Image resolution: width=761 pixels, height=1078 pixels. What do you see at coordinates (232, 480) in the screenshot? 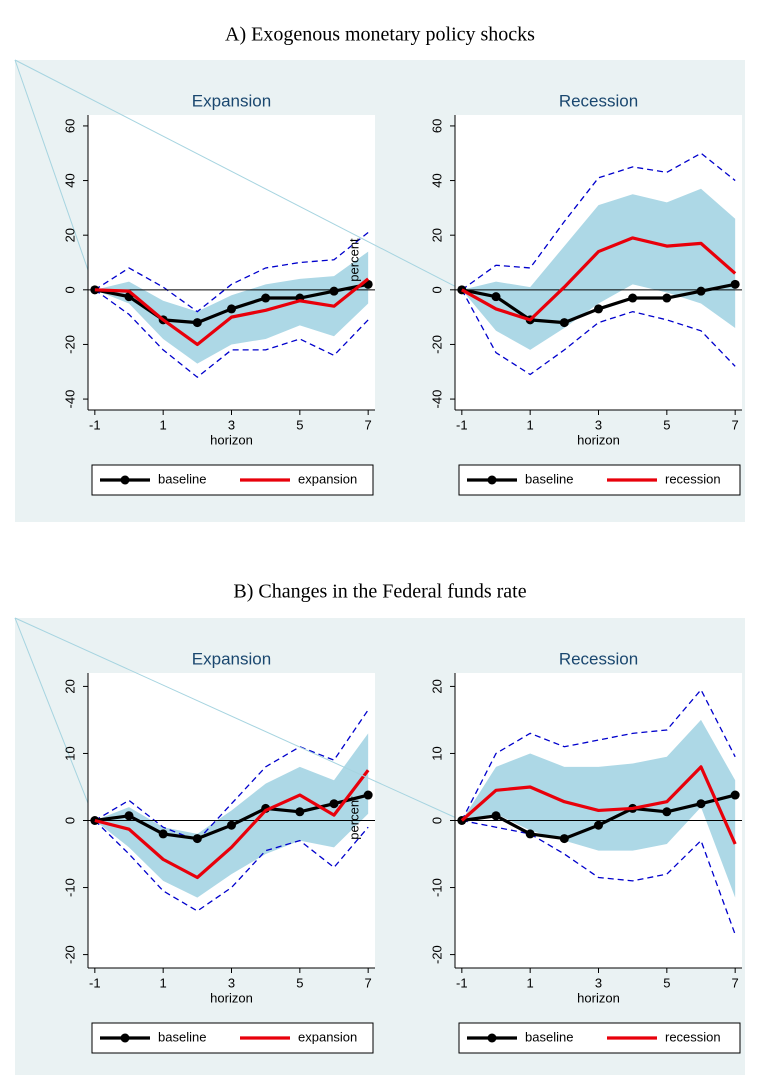
I see `legend-box` at bounding box center [232, 480].